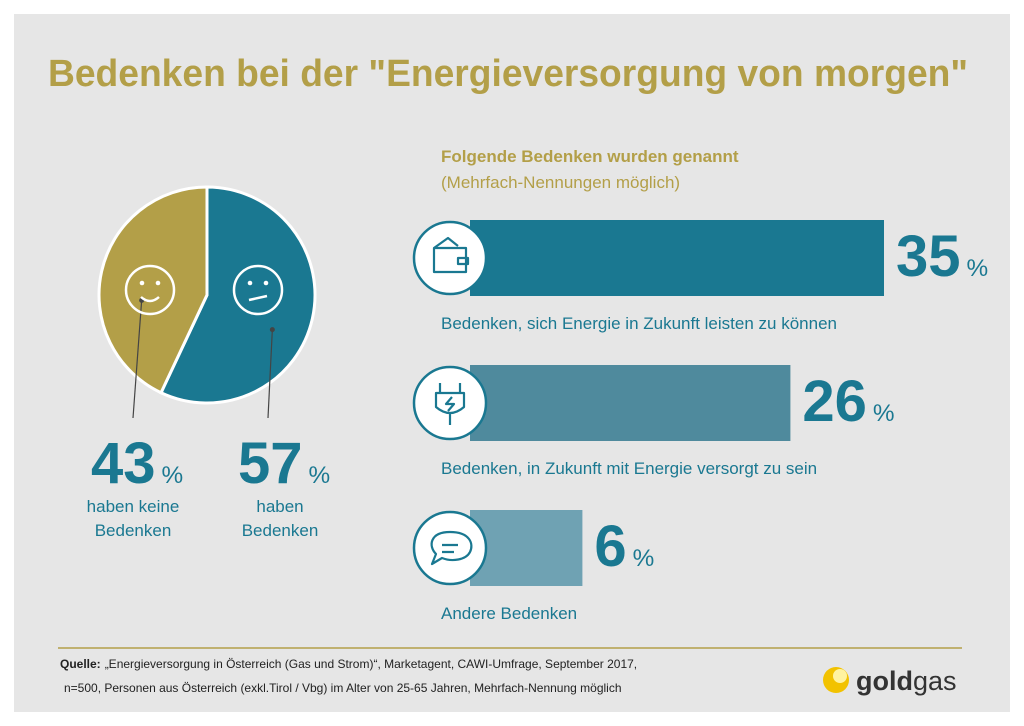 This screenshot has height=726, width=1024. What do you see at coordinates (590, 156) in the screenshot?
I see `bar-title: Folgende Bedenken wurden genannt` at bounding box center [590, 156].